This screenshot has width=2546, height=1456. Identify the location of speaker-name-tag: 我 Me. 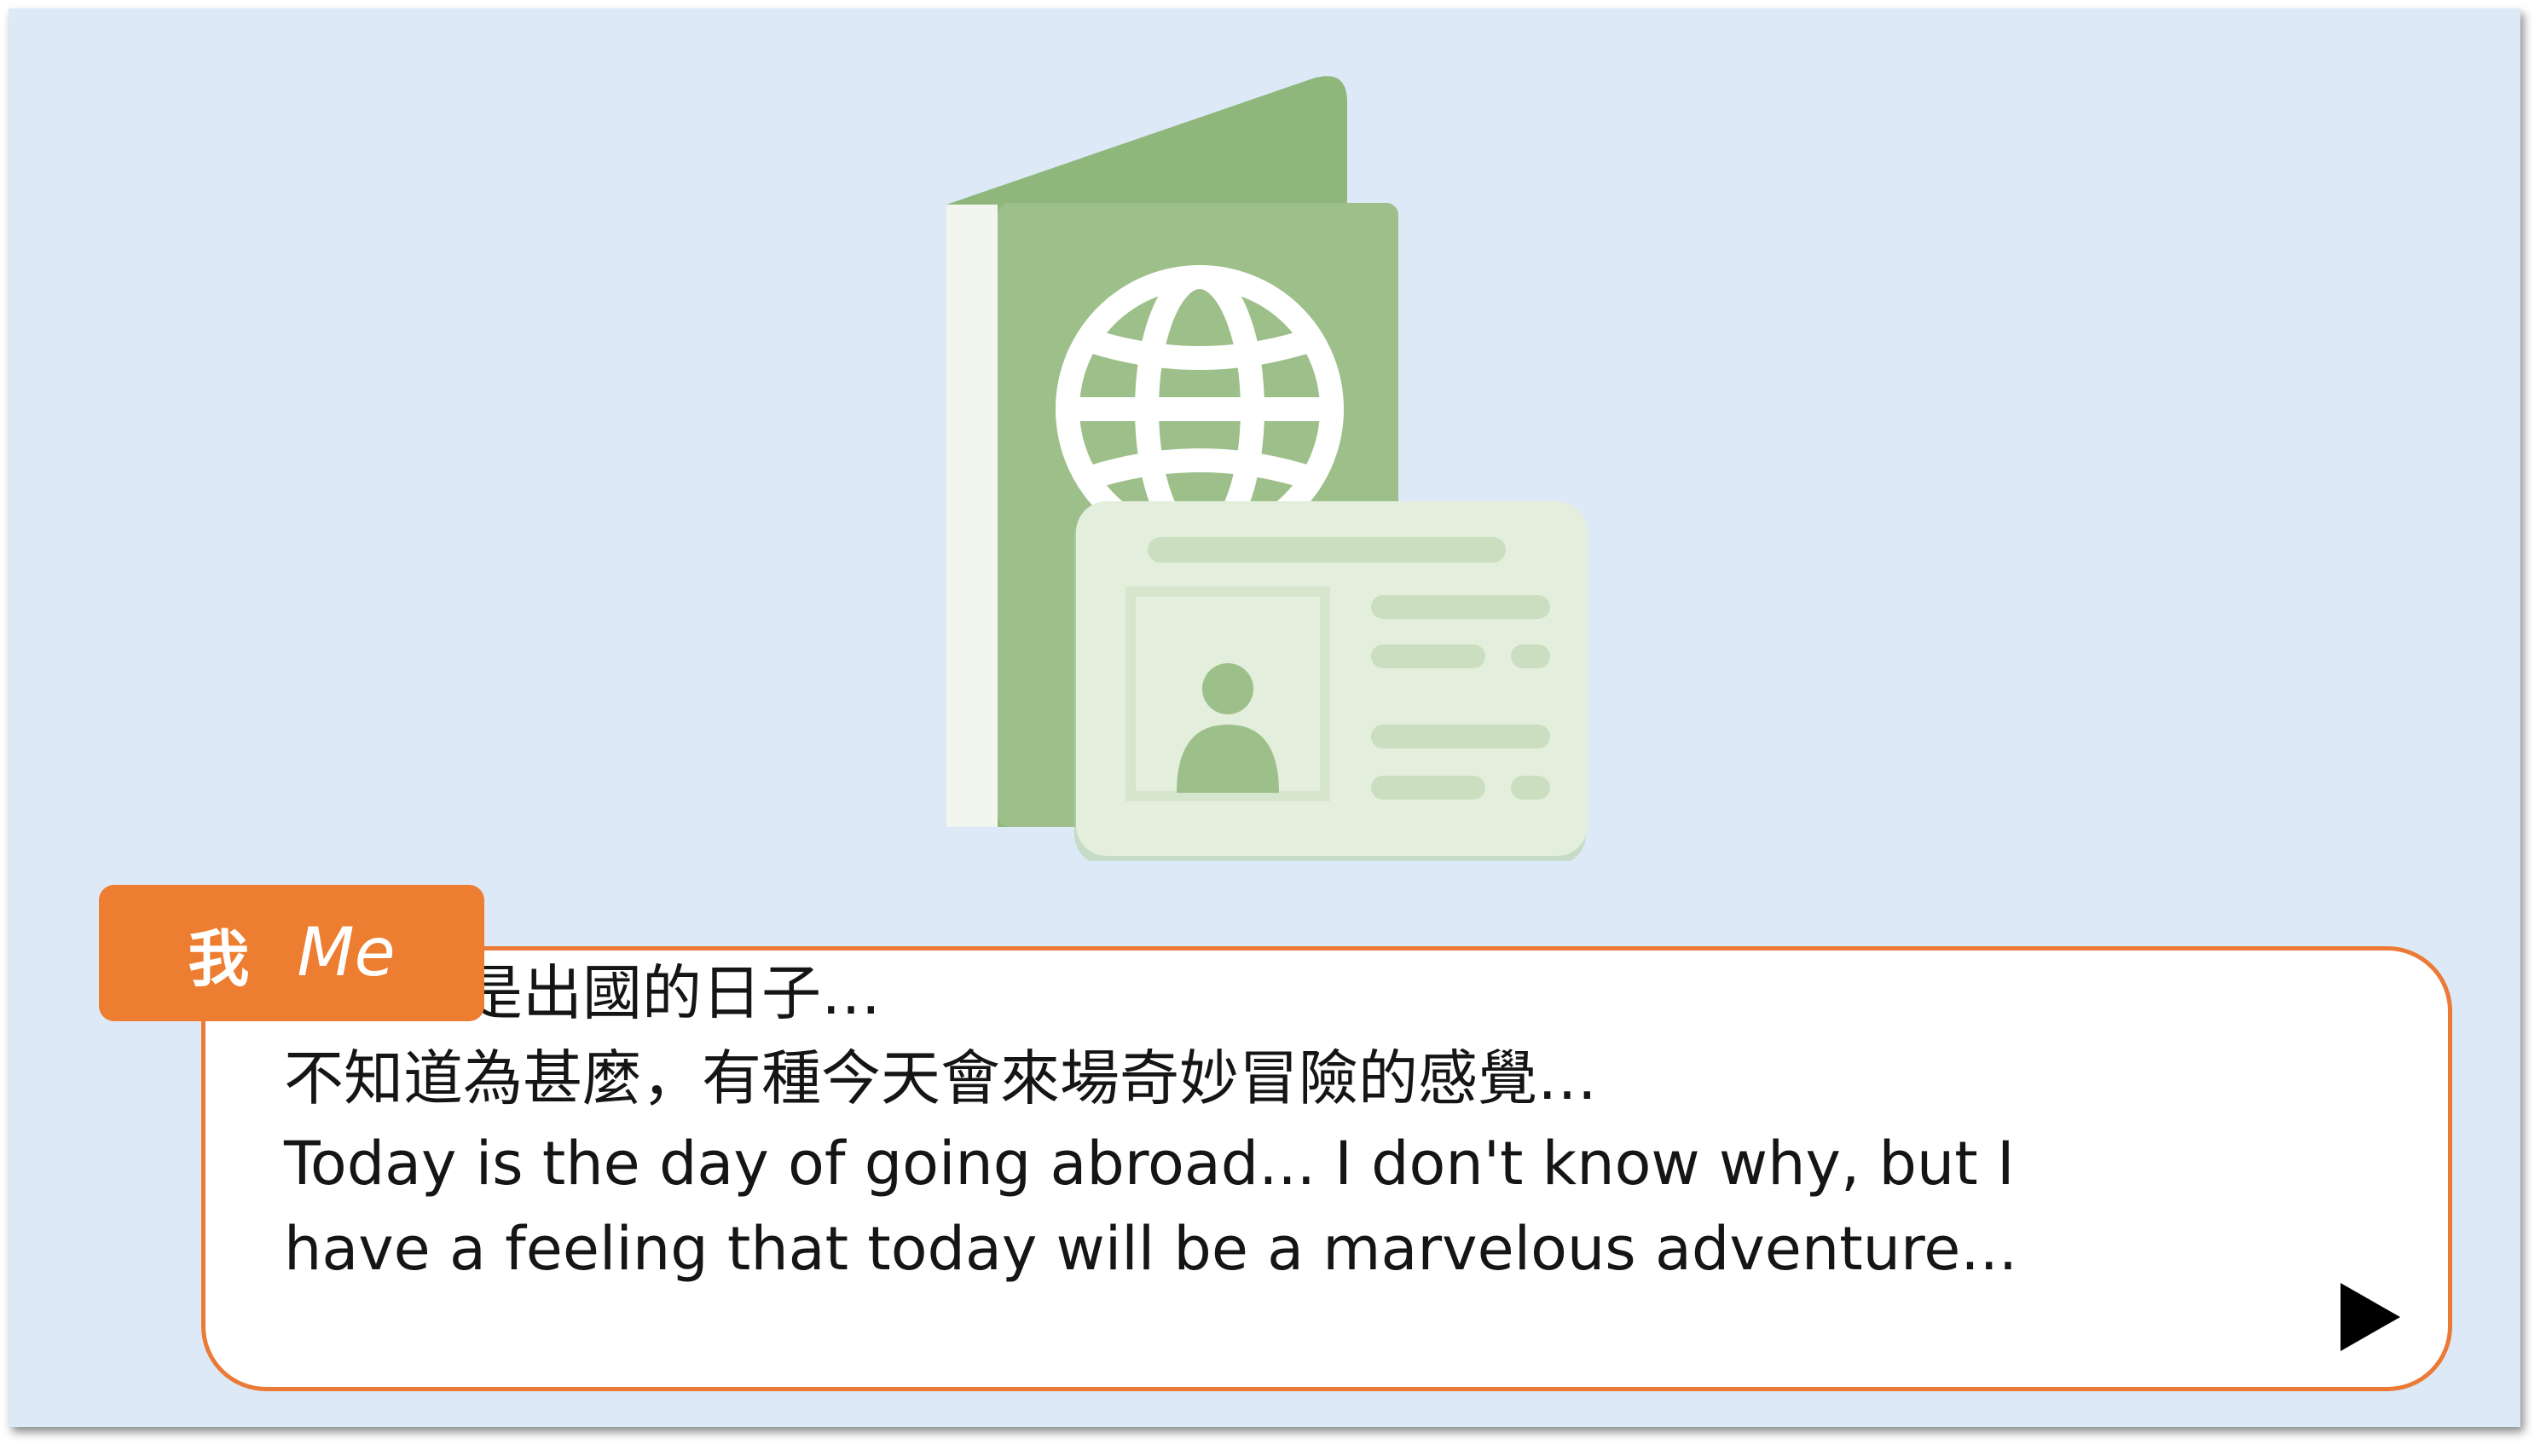
(292, 953).